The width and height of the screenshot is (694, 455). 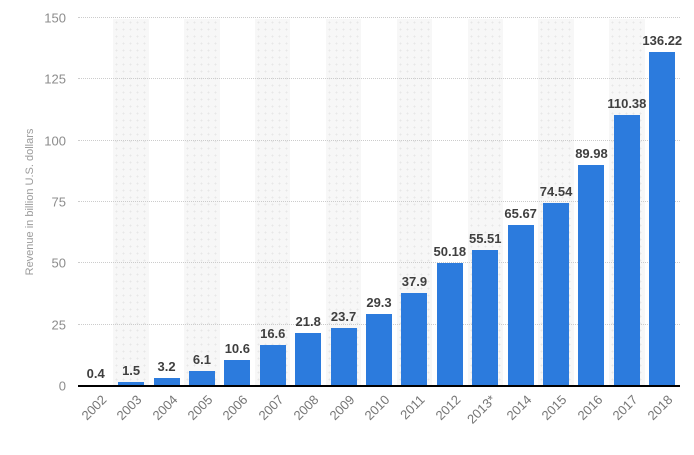 What do you see at coordinates (271, 408) in the screenshot?
I see `x-tick-label: 2007` at bounding box center [271, 408].